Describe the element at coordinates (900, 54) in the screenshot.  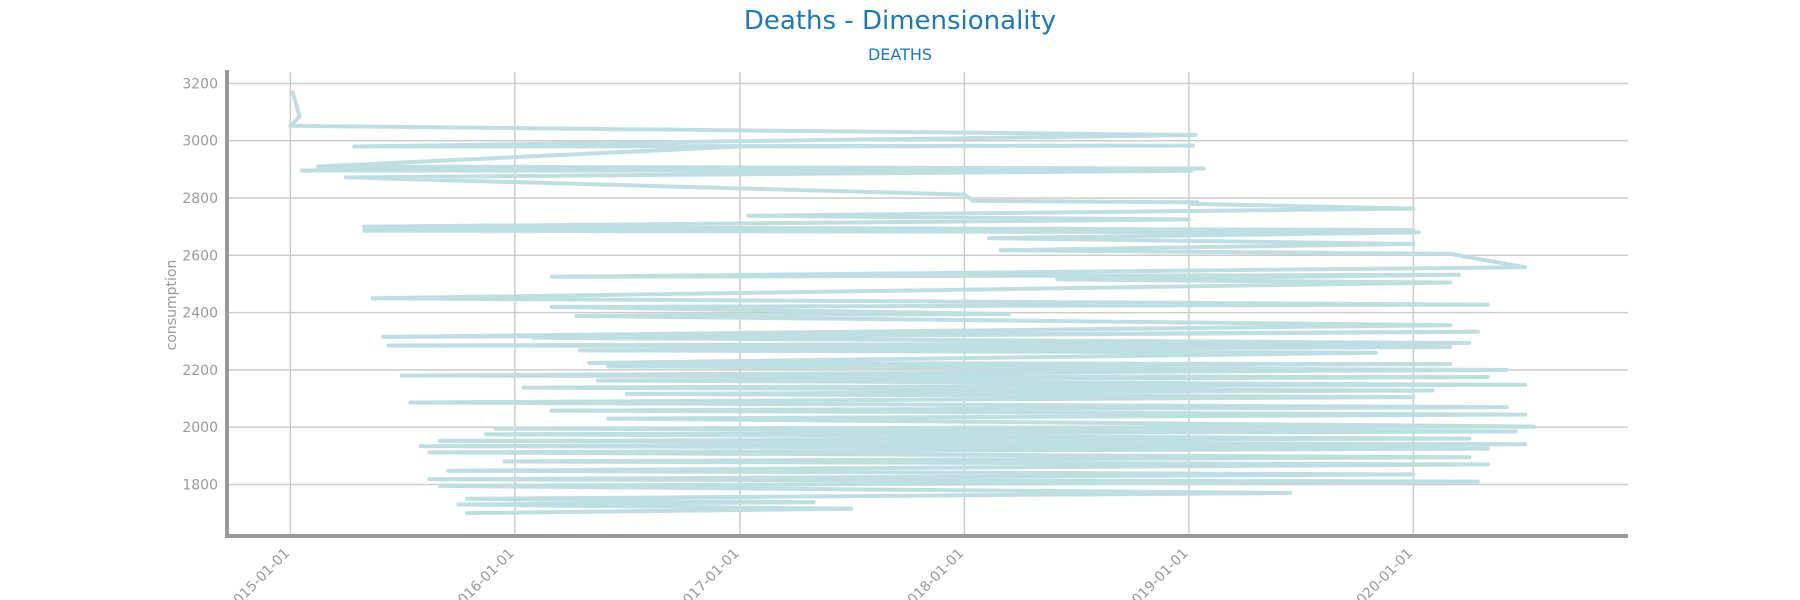
I see `chart-subtitle: DEATHS` at that location.